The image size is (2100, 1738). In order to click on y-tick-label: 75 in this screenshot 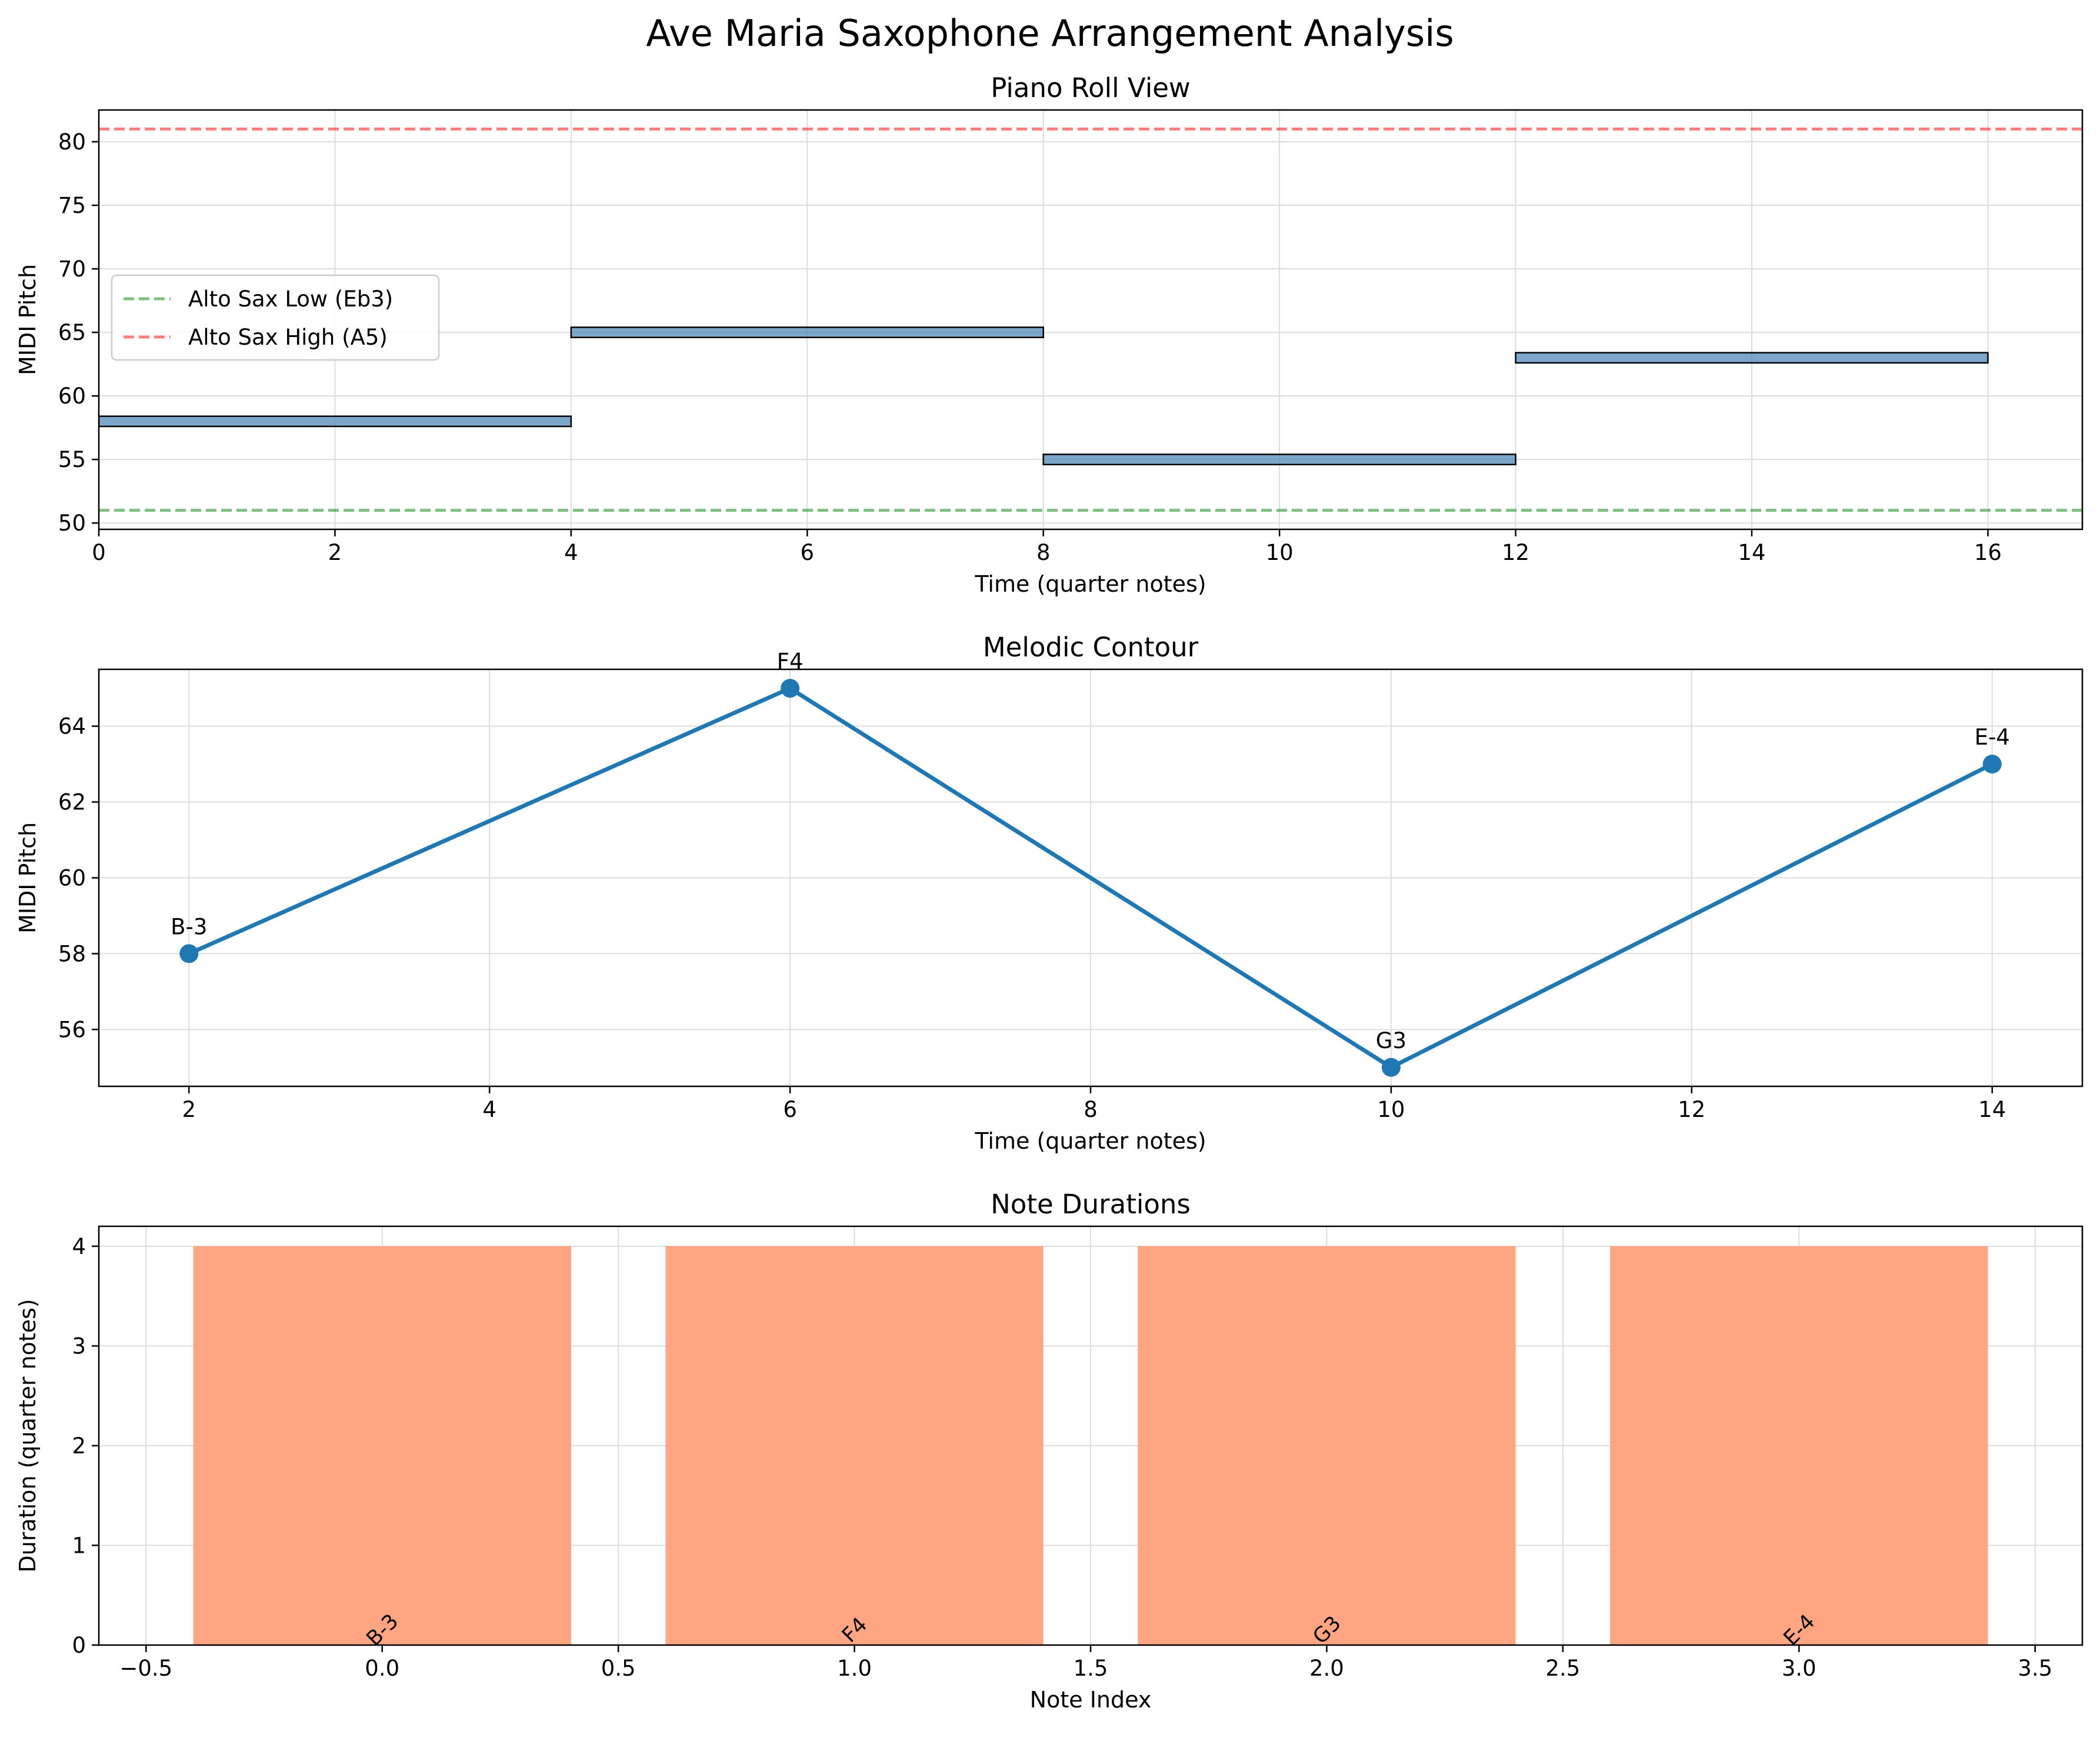, I will do `click(72, 205)`.